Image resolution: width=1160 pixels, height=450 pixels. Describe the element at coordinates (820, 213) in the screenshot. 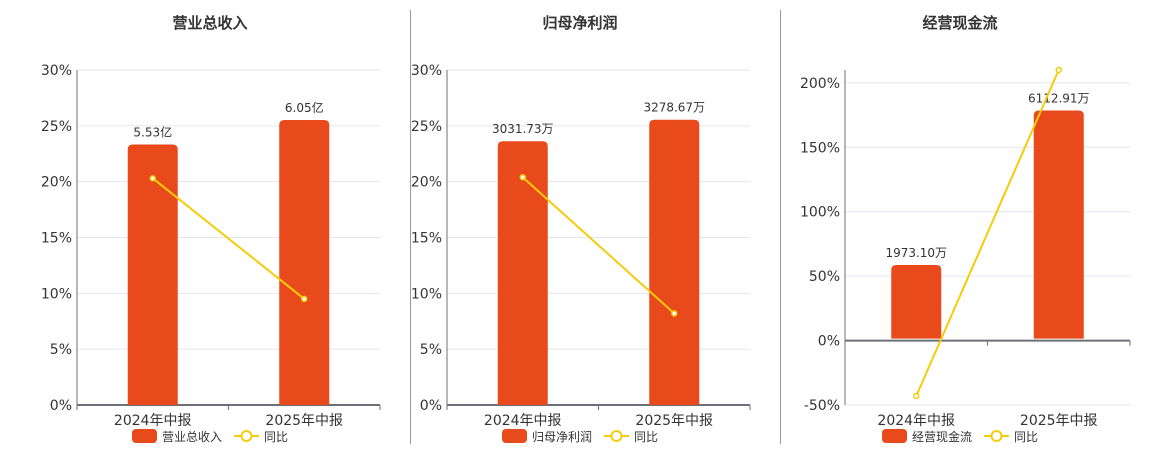

I see `y-tick-label: 100%` at that location.